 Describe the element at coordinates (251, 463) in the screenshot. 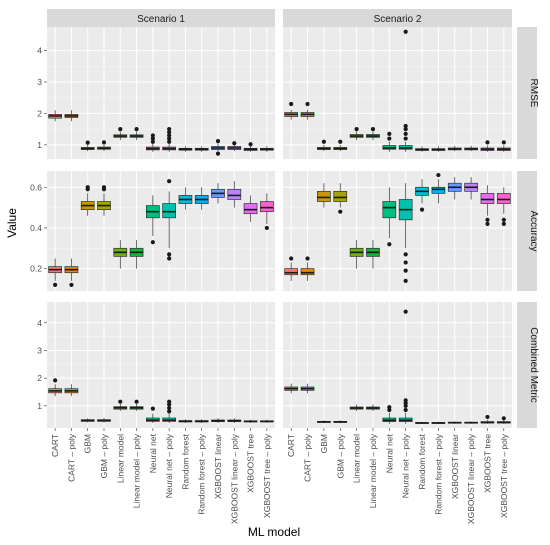

I see `x-tick-label: XGBOOST tree` at that location.